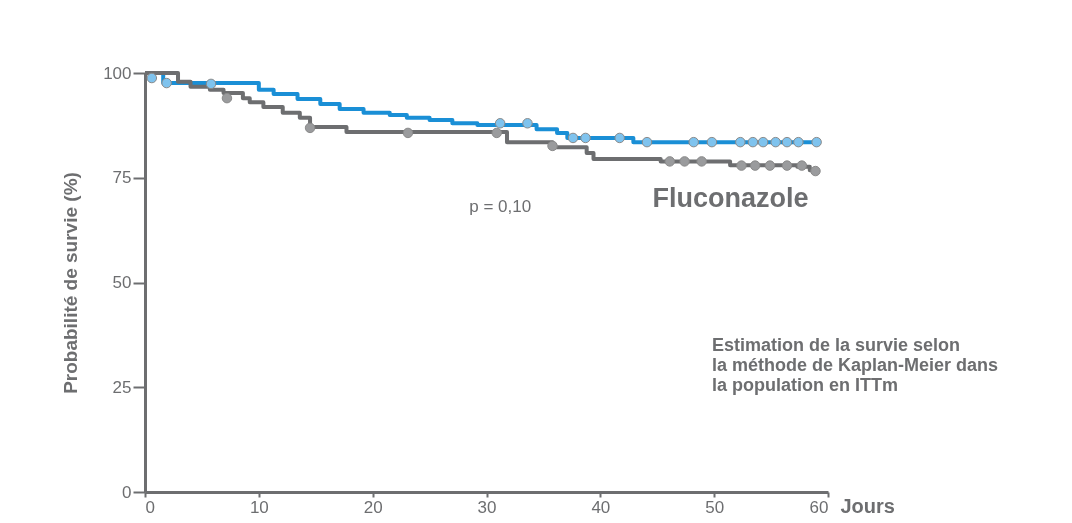  I want to click on y-axis-title: Probabilité de survie (%), so click(71, 283).